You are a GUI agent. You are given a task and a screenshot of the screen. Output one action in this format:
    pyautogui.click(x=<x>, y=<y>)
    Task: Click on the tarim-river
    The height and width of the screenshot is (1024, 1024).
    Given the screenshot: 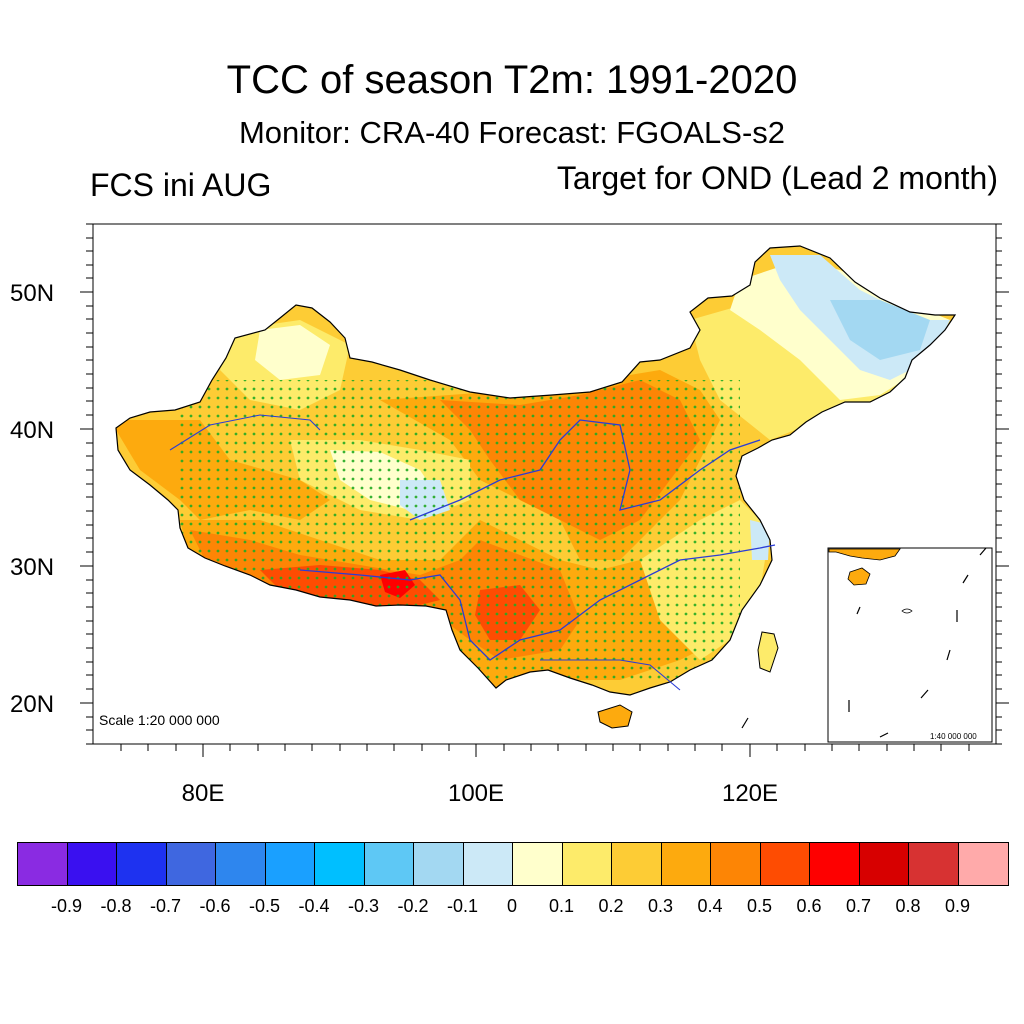 What is the action you would take?
    pyautogui.click(x=245, y=432)
    